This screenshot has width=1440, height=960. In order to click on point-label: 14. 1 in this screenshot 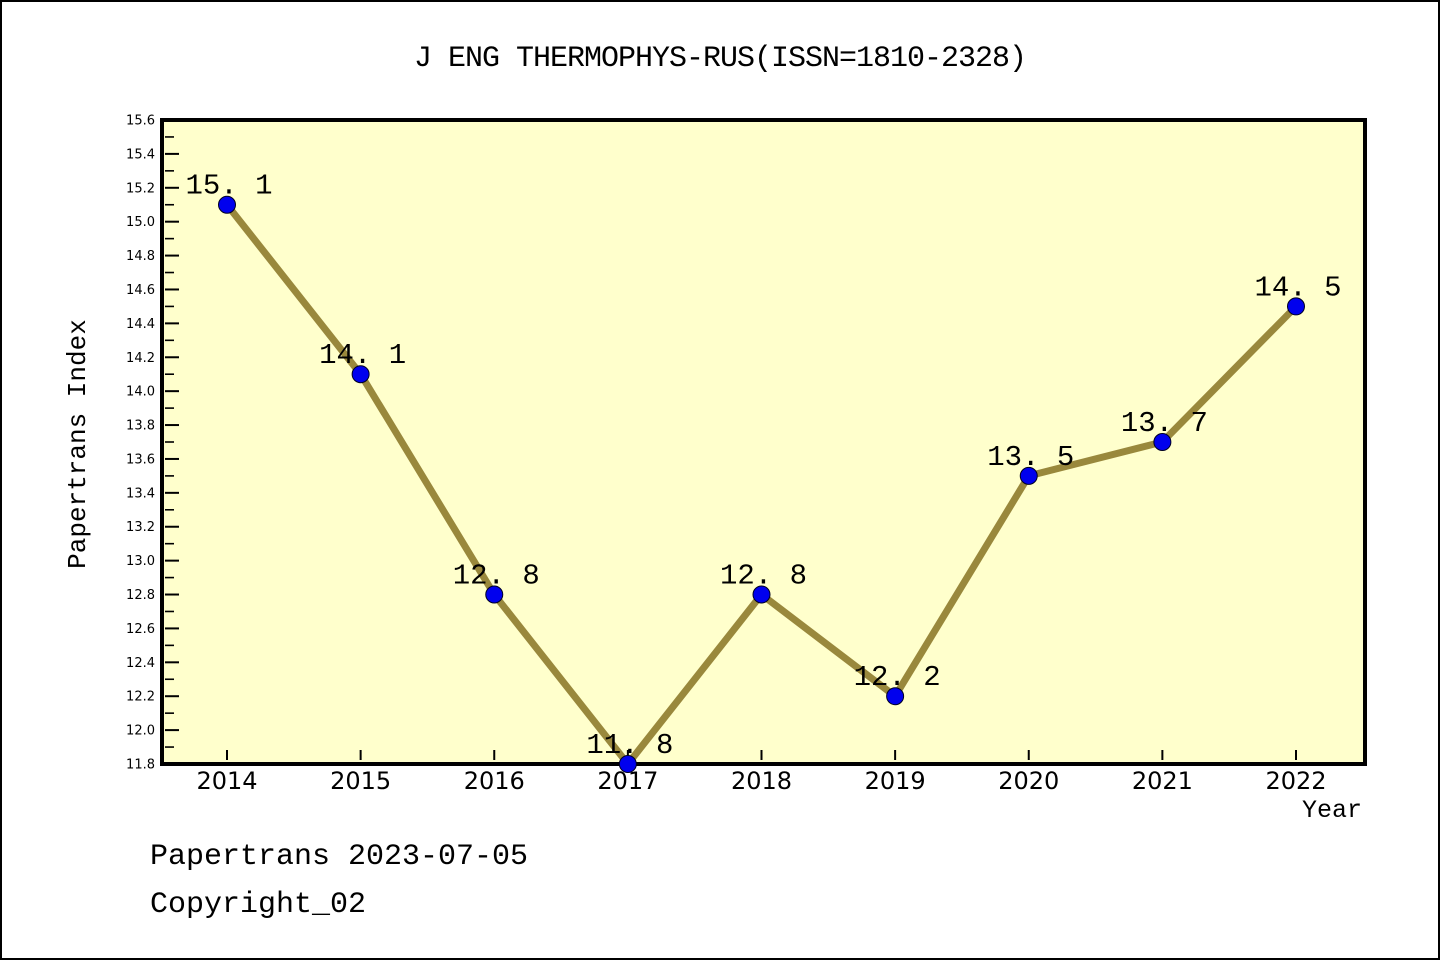, I will do `click(362, 355)`.